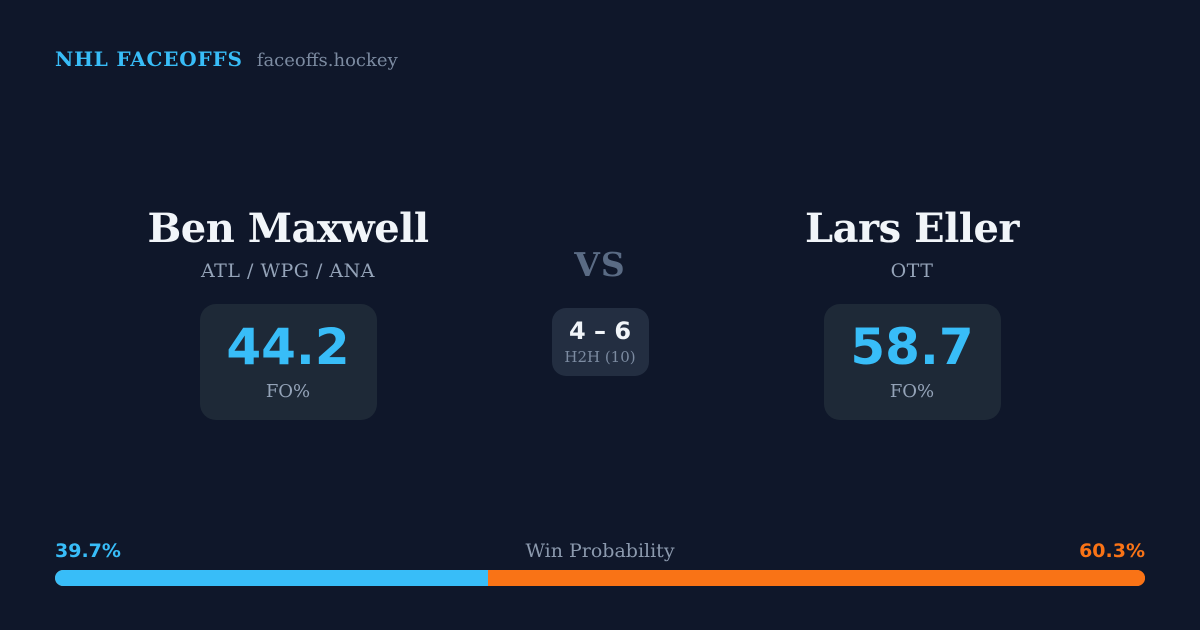  I want to click on win-probability-labels: 39.7% Win Probability 60.3%, so click(600, 551).